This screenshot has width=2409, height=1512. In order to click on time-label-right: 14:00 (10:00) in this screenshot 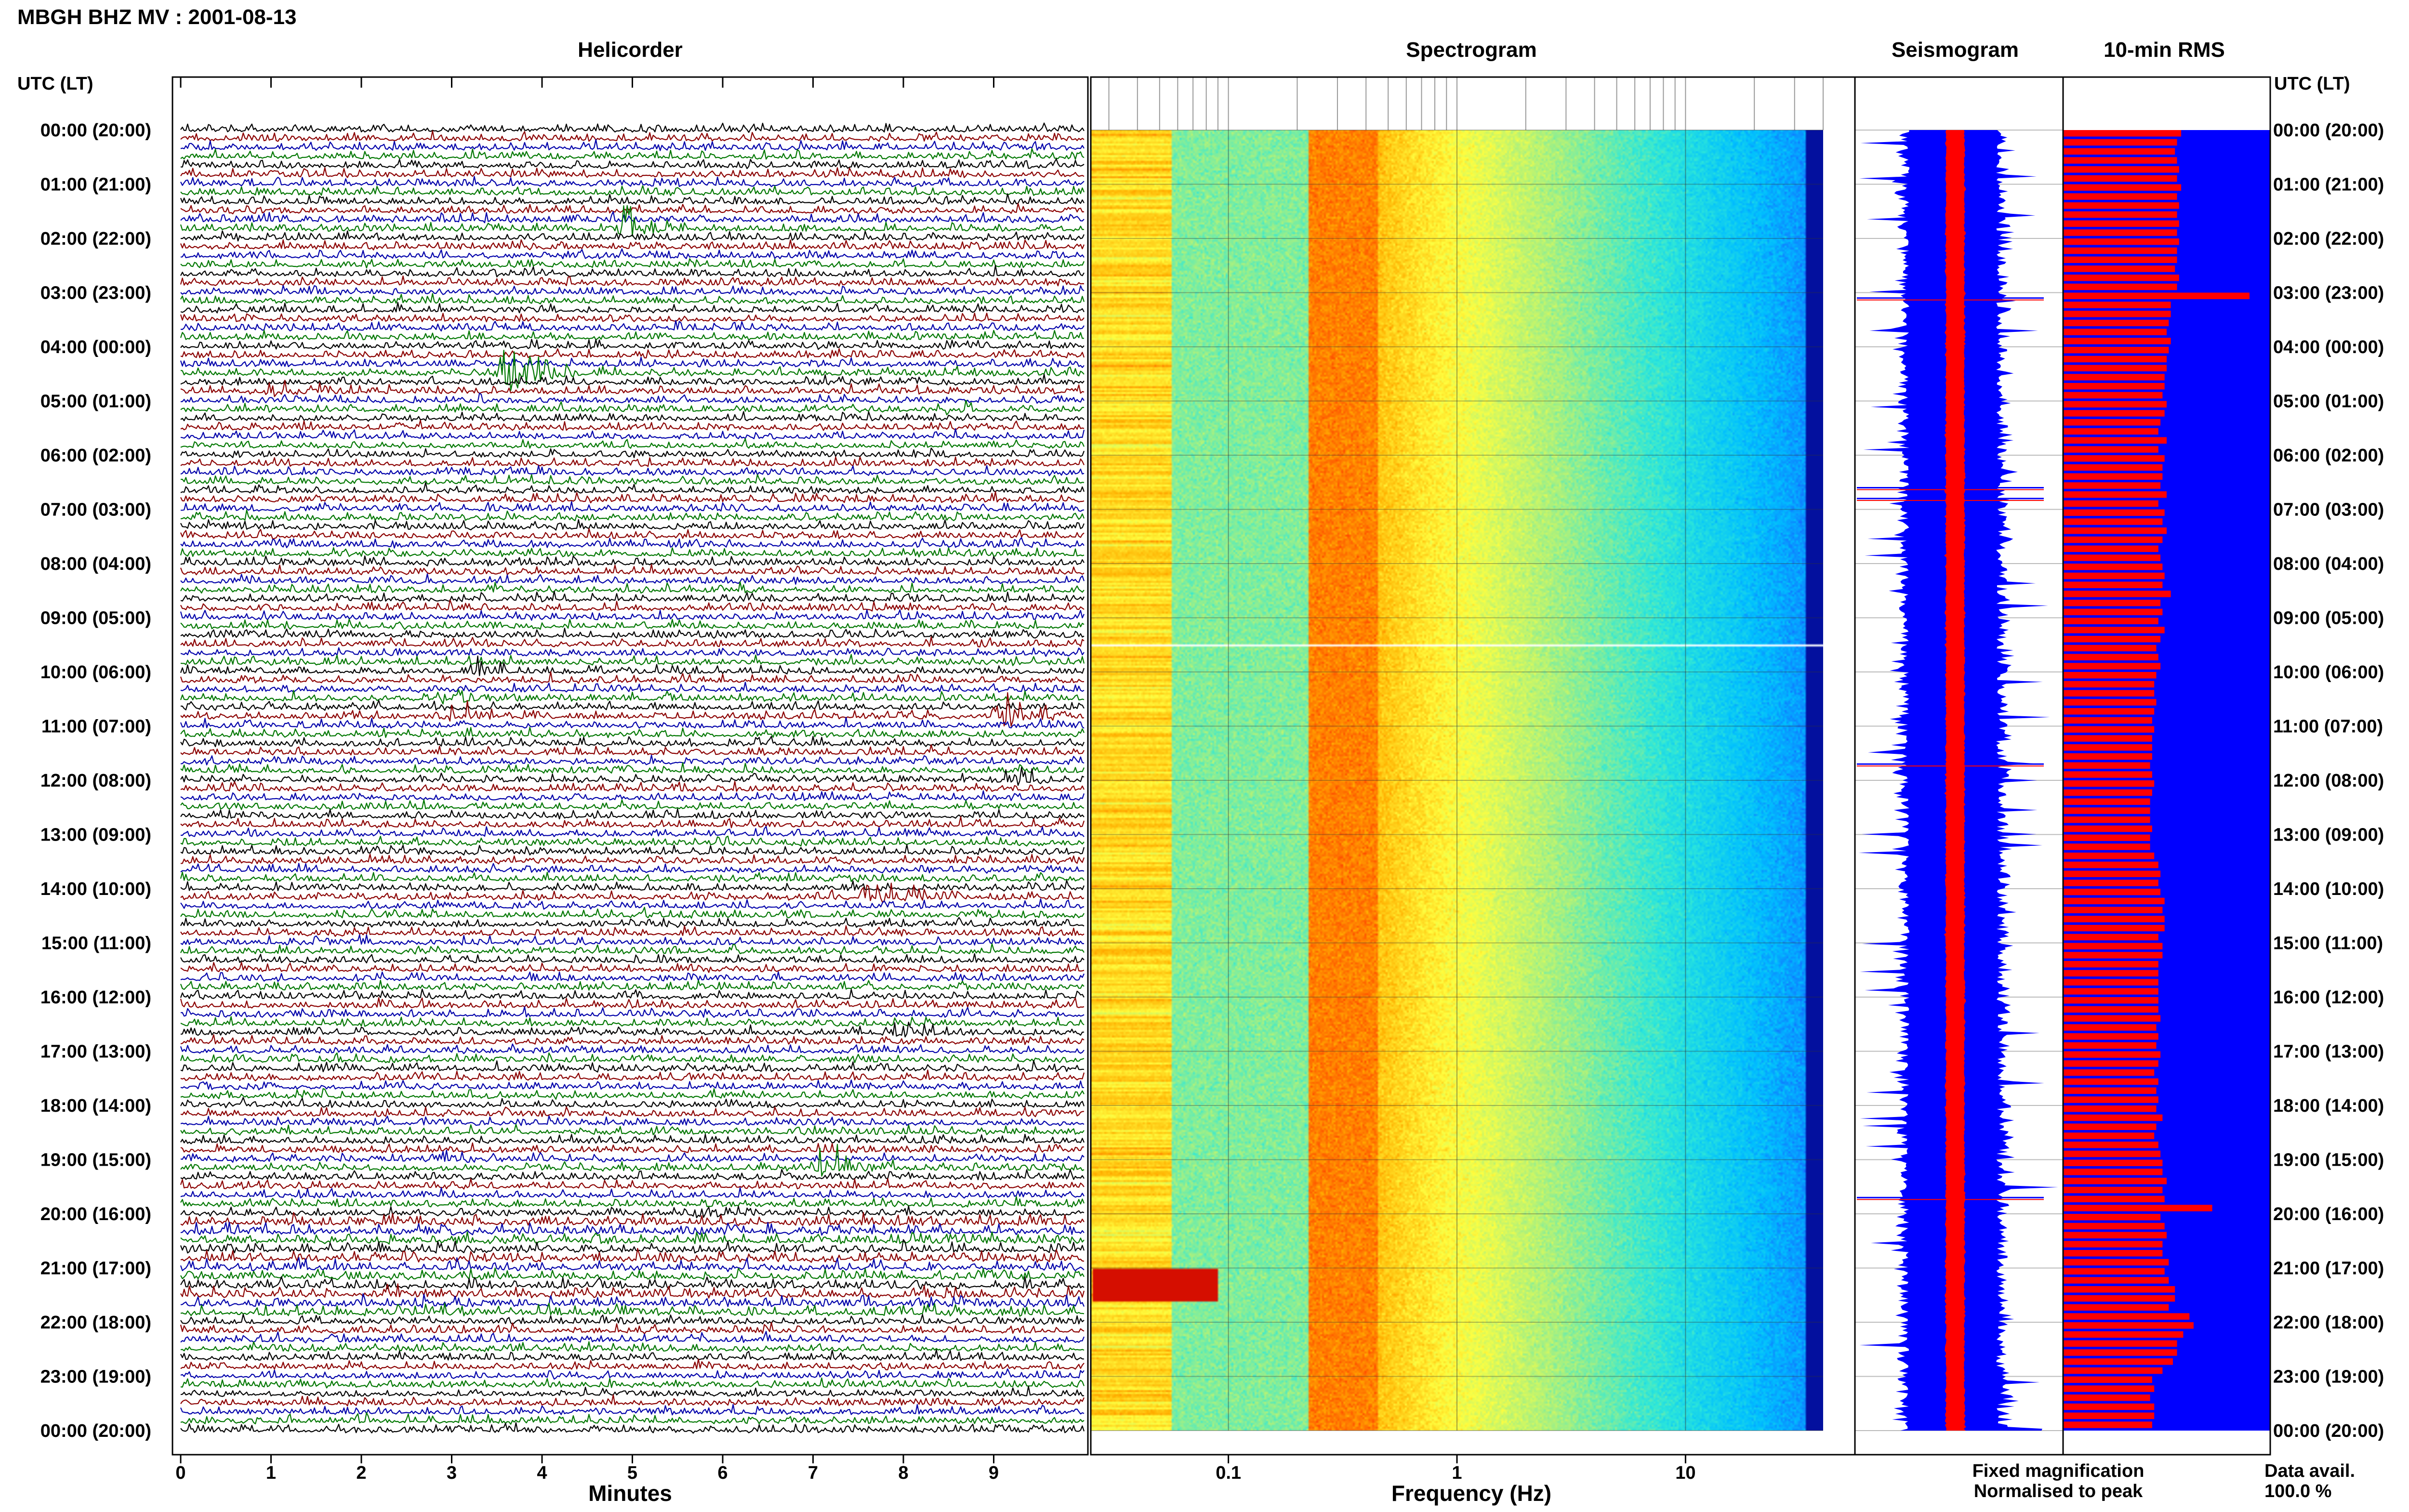, I will do `click(2328, 889)`.